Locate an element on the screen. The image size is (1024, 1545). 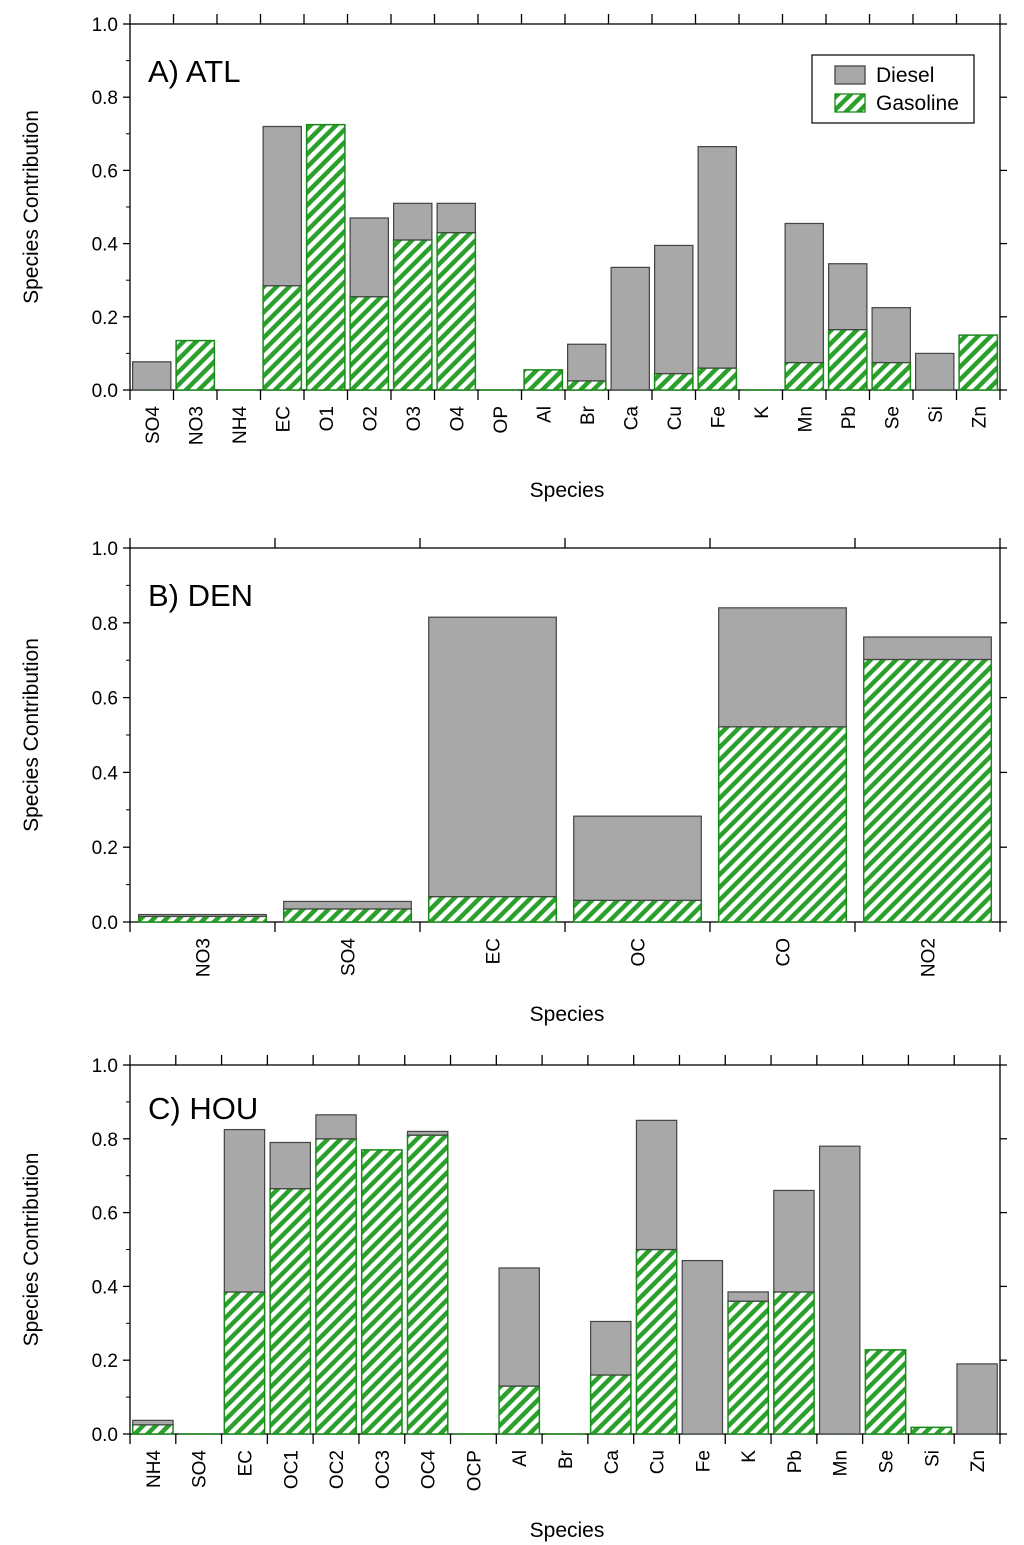
bar-gasoline-NH4 is located at coordinates (152, 1429).